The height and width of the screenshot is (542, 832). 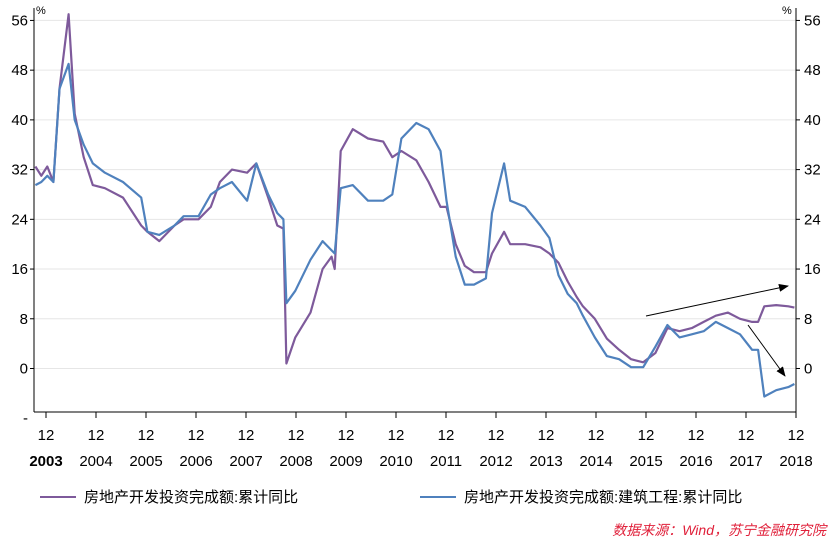 I want to click on x-tick-year-label: 2007, so click(x=245, y=461).